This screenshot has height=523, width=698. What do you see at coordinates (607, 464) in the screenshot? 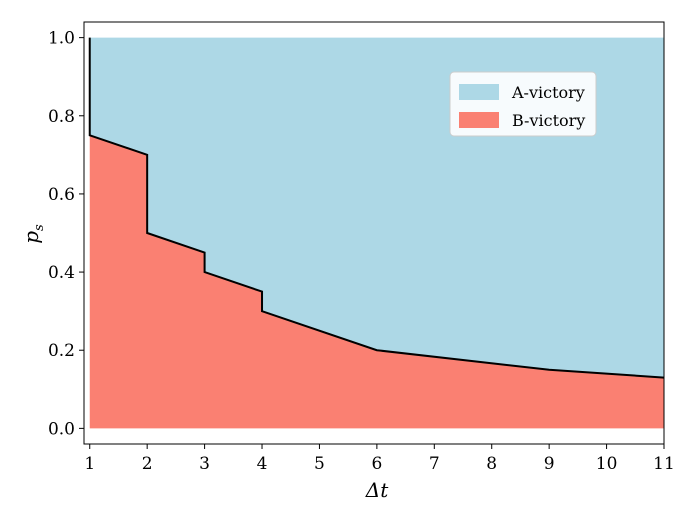
I see `x-tick-label: 10` at bounding box center [607, 464].